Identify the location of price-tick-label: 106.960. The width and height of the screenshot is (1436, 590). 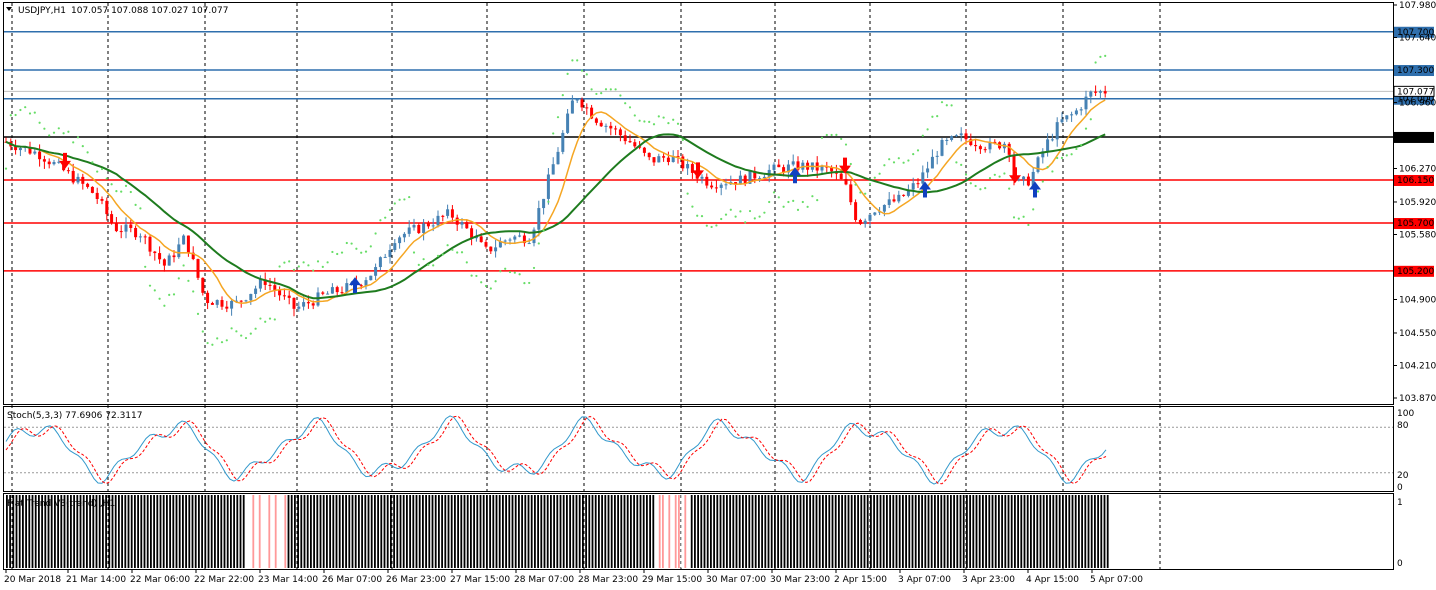
(1417, 104).